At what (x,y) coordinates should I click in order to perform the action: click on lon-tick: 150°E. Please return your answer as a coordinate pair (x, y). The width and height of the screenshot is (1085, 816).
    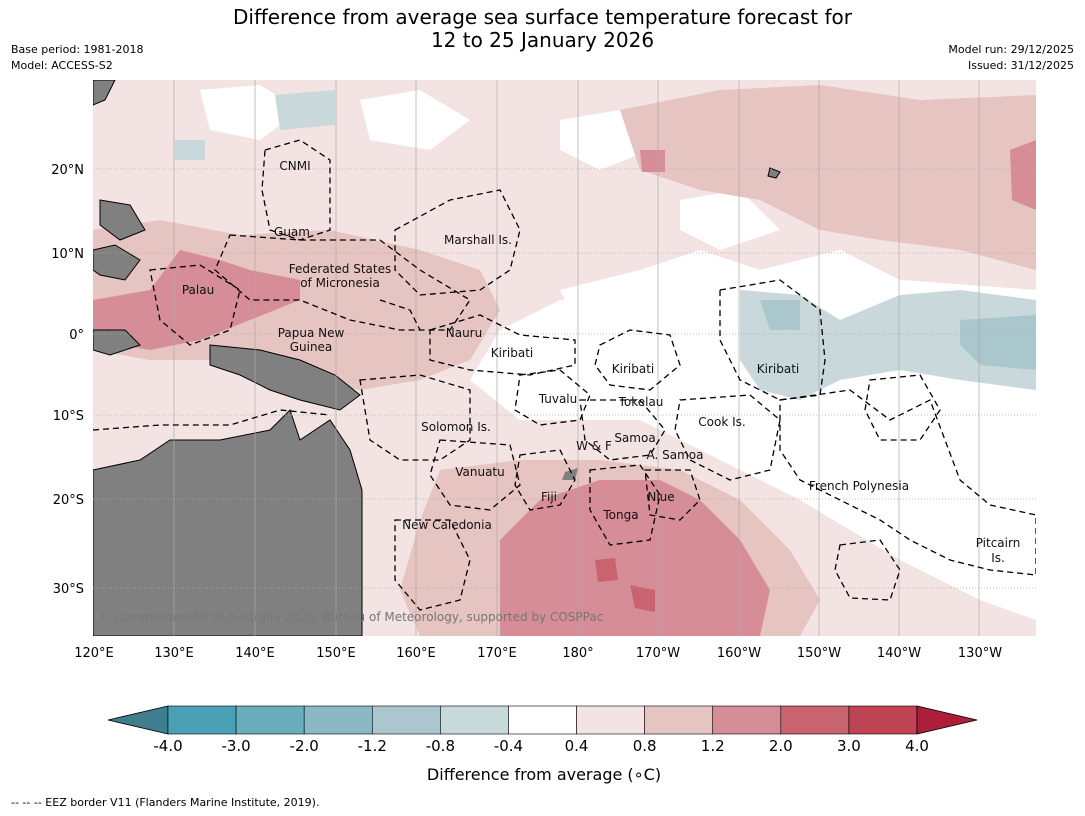
    Looking at the image, I should click on (336, 653).